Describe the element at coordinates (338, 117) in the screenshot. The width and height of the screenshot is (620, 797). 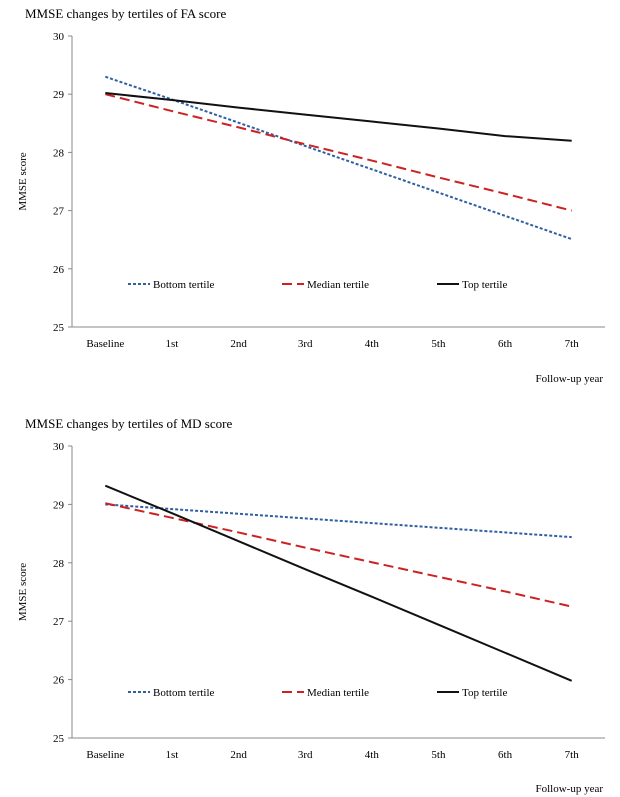
I see `series-line-top-tertile` at that location.